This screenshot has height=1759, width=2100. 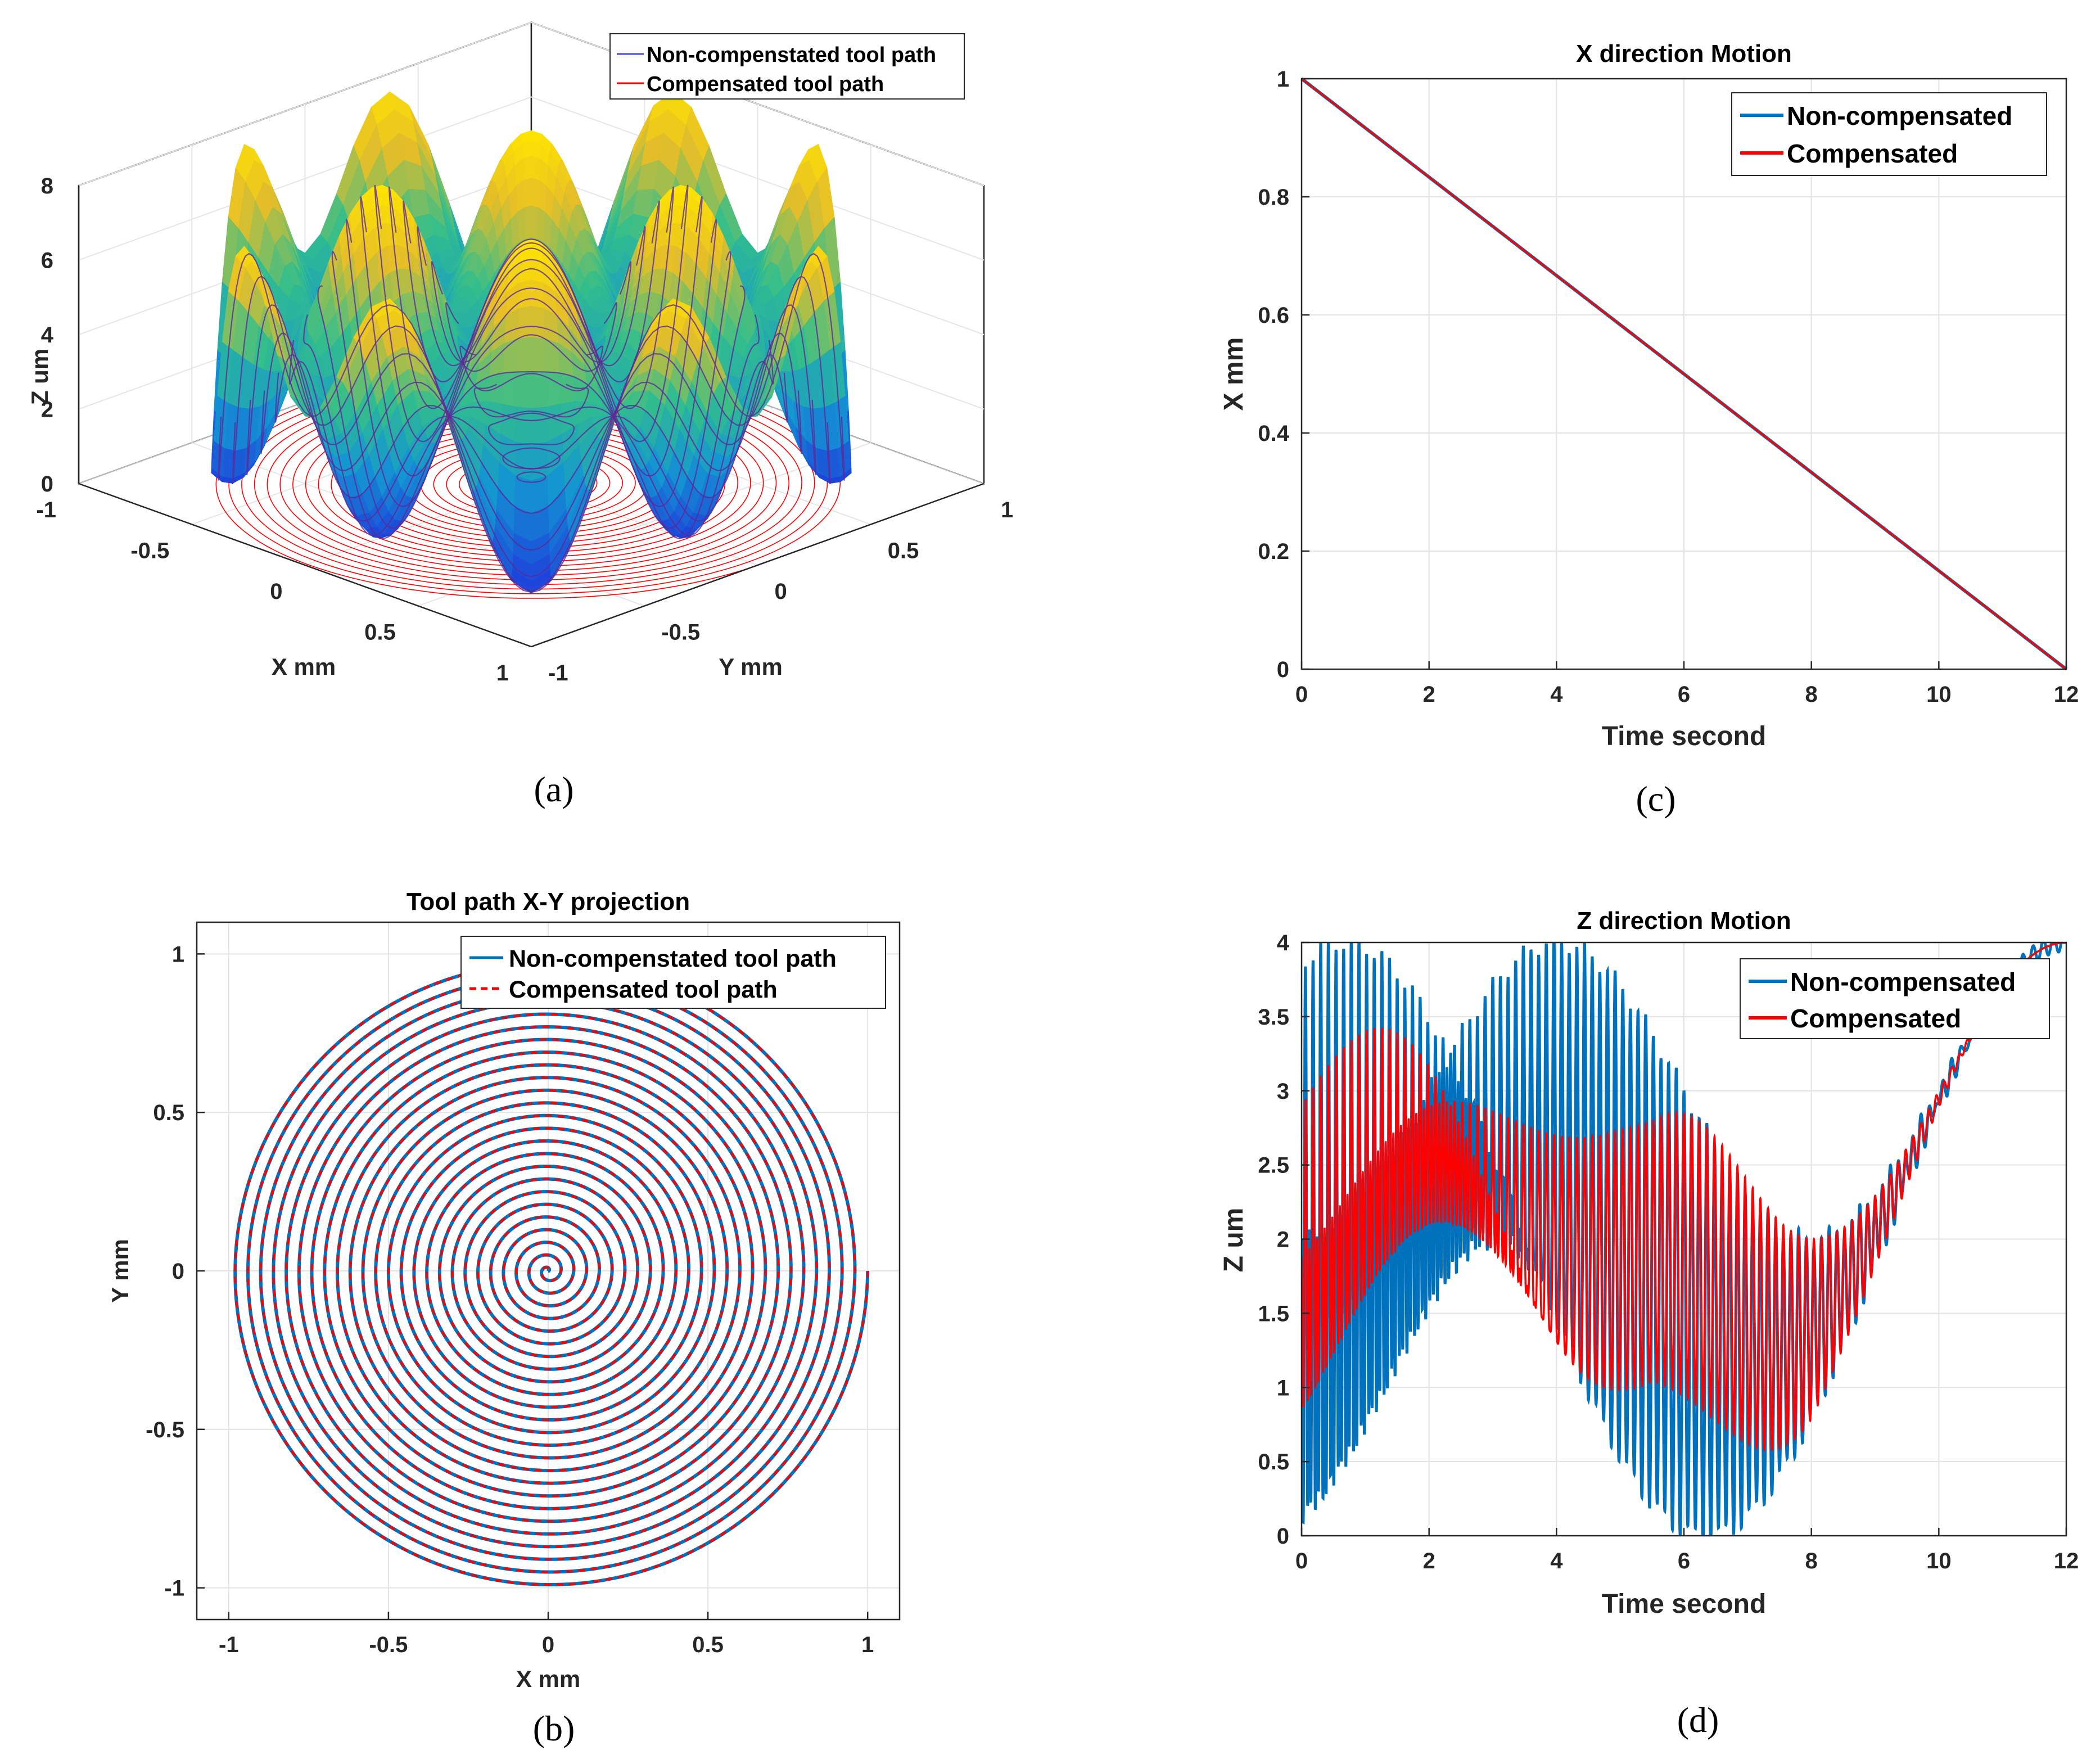 I want to click on c-legend-noncomp: Non-compensated, so click(x=1899, y=115).